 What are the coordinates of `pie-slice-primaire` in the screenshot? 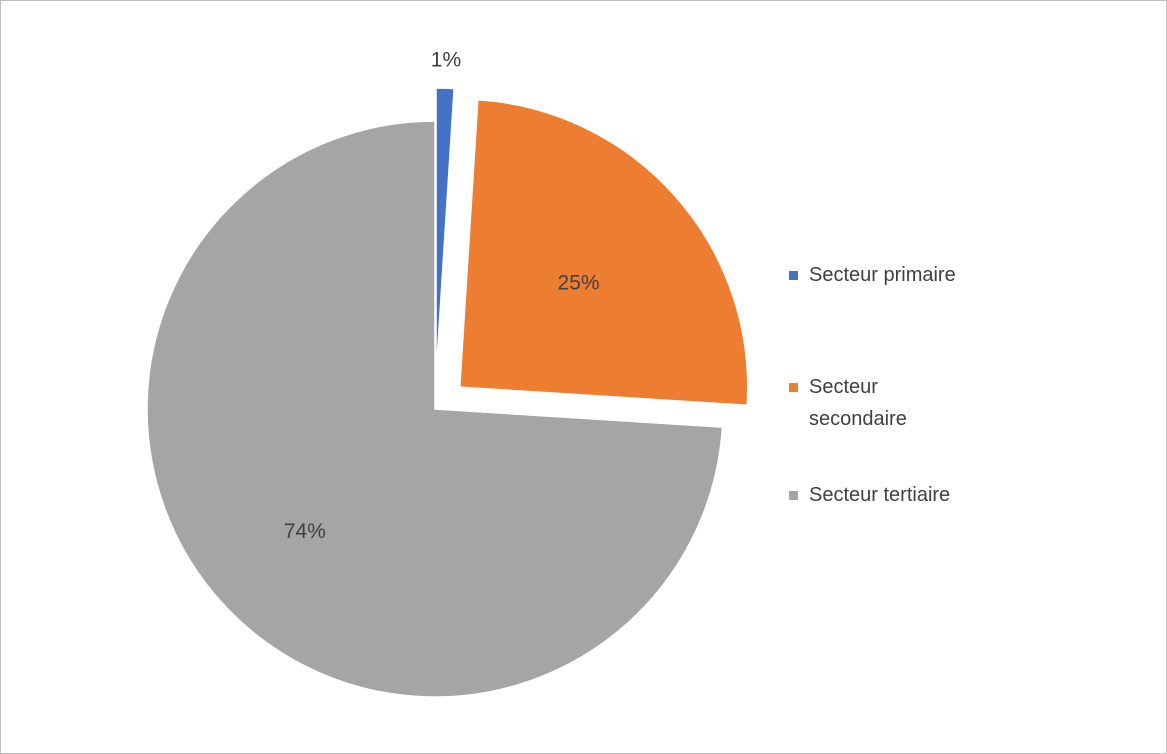 It's located at (445, 232).